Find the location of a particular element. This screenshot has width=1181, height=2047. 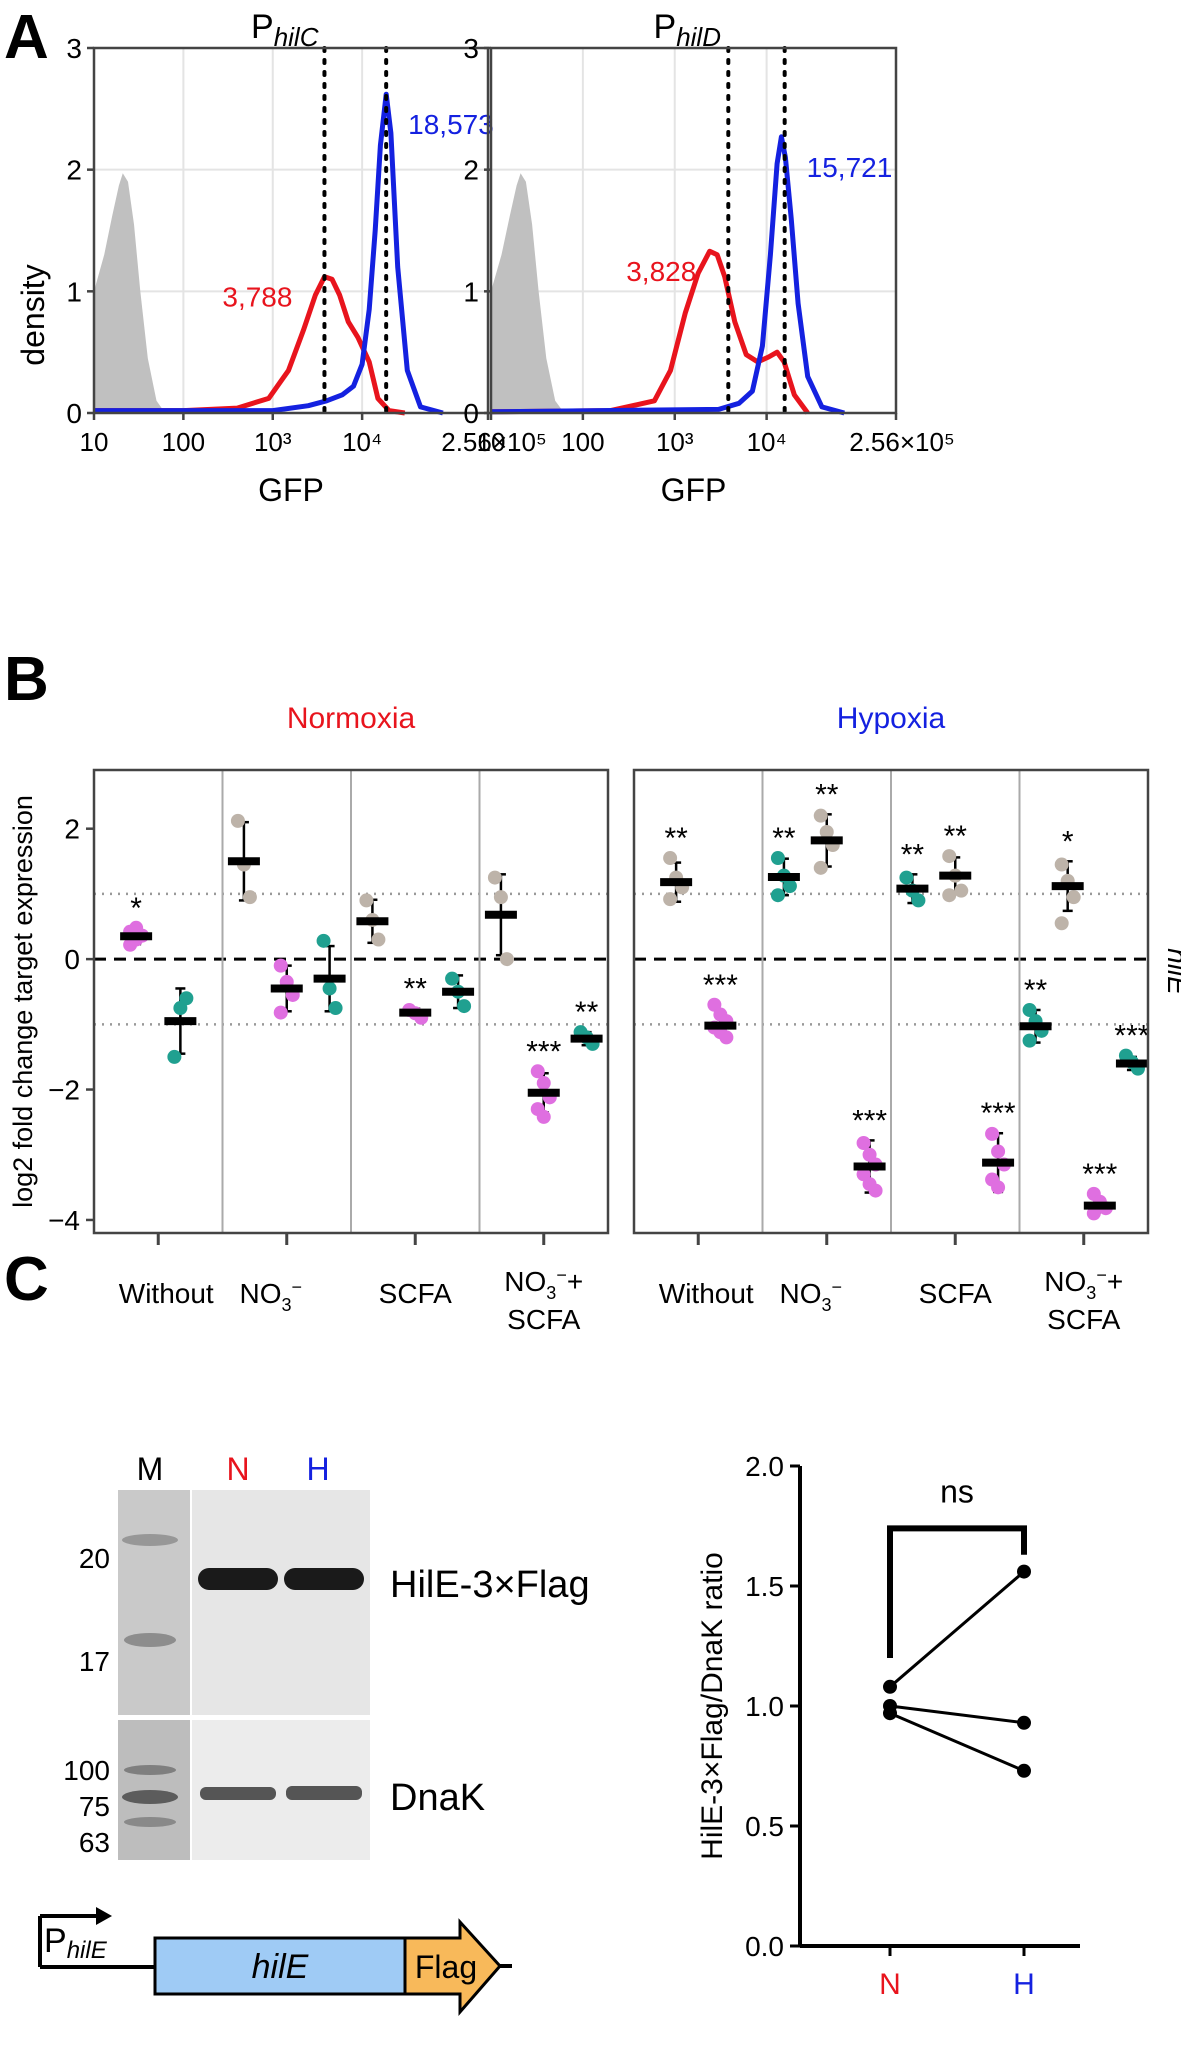

flow-annotation-normoxia: 3,828 is located at coordinates (661, 271).